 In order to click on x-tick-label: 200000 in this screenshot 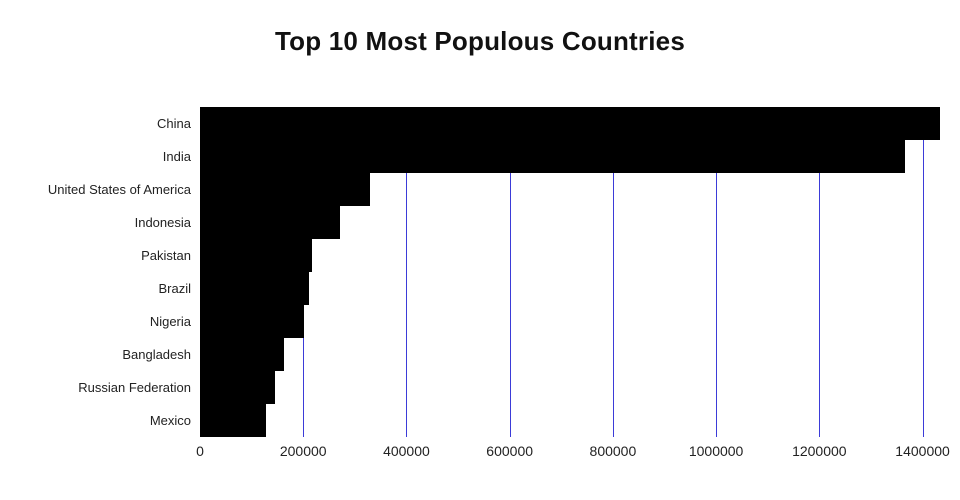, I will do `click(303, 451)`.